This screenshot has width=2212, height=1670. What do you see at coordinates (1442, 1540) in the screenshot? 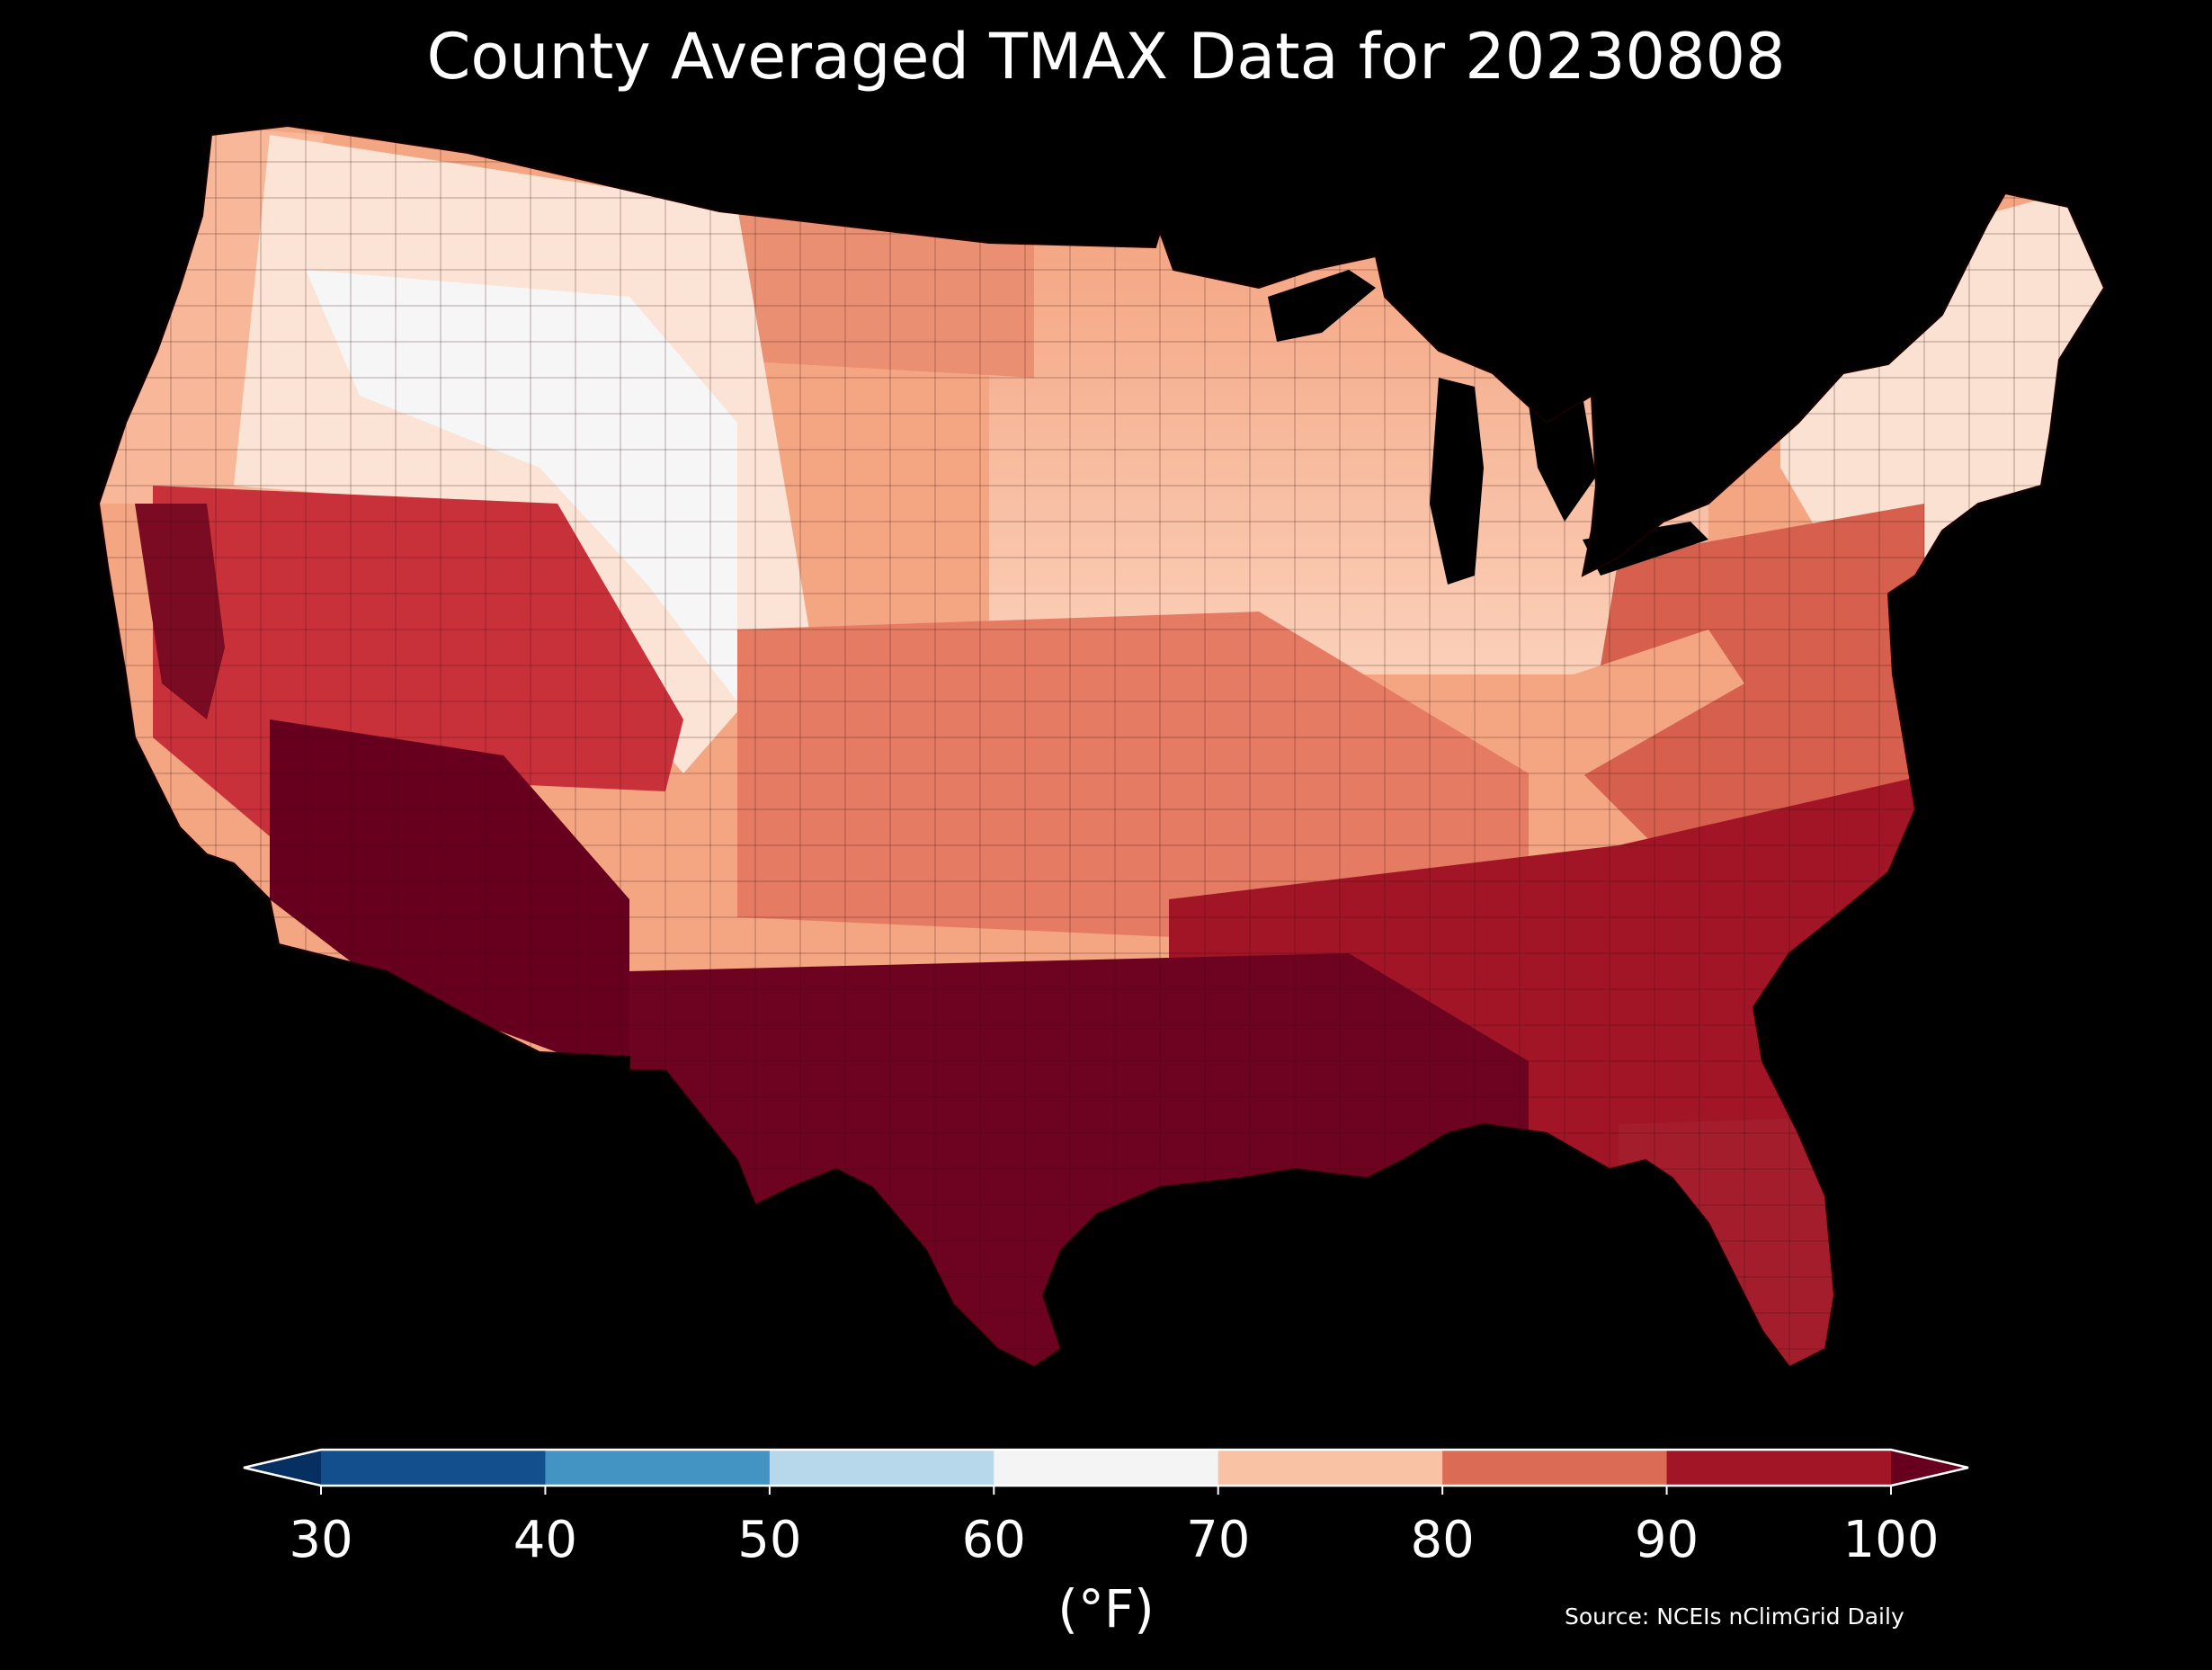
I see `colorbar-tick-label: 80` at bounding box center [1442, 1540].